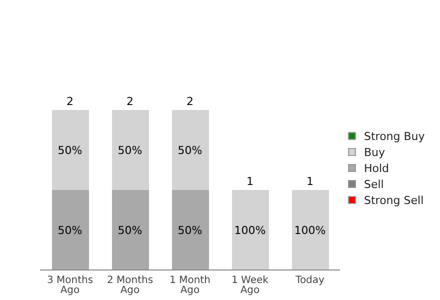 This screenshot has width=440, height=300. What do you see at coordinates (394, 200) in the screenshot?
I see `legend-label: Strong Sell` at bounding box center [394, 200].